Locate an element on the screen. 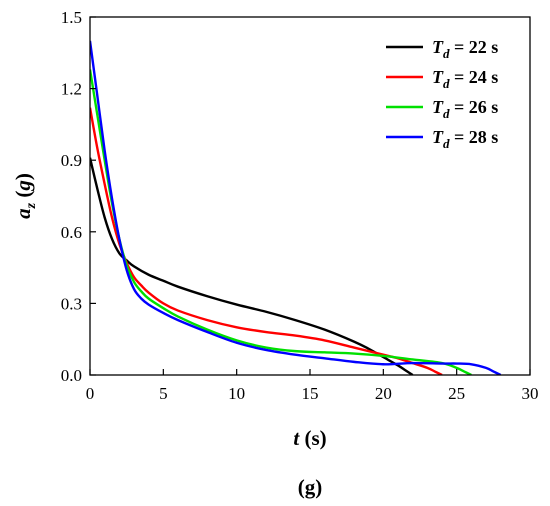  y-tick-label: 0.6 is located at coordinates (71, 232).